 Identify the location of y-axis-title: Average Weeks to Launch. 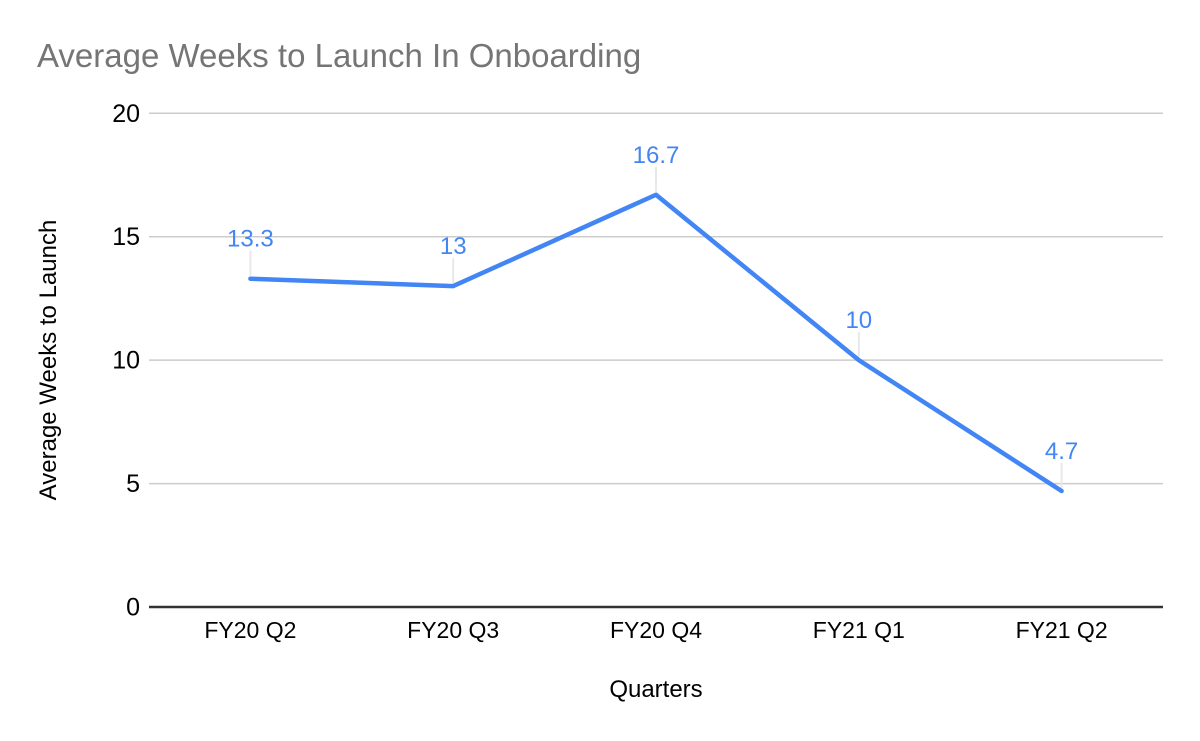
(48, 360).